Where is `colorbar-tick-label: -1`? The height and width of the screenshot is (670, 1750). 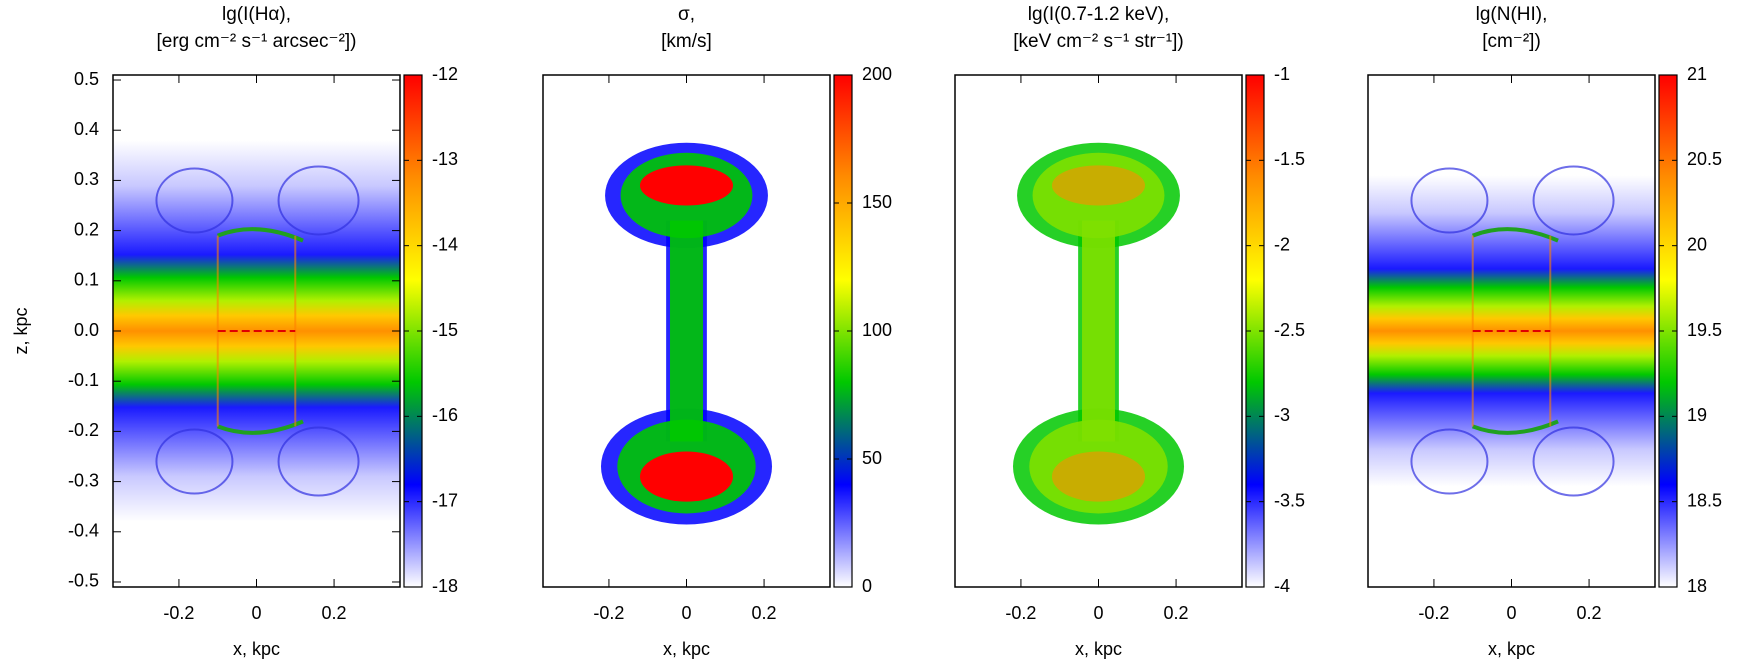 colorbar-tick-label: -1 is located at coordinates (1282, 74).